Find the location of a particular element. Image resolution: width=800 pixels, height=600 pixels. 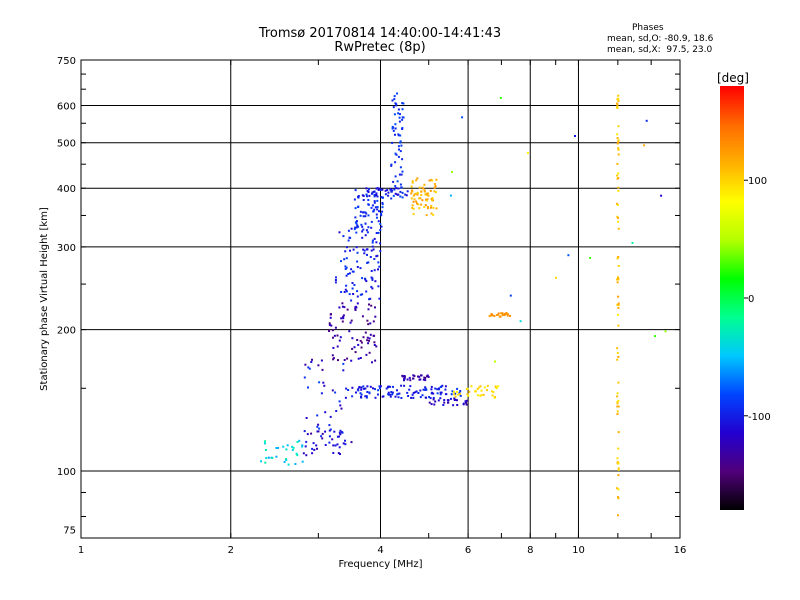

y-tick-label: 500 is located at coordinates (66, 144).